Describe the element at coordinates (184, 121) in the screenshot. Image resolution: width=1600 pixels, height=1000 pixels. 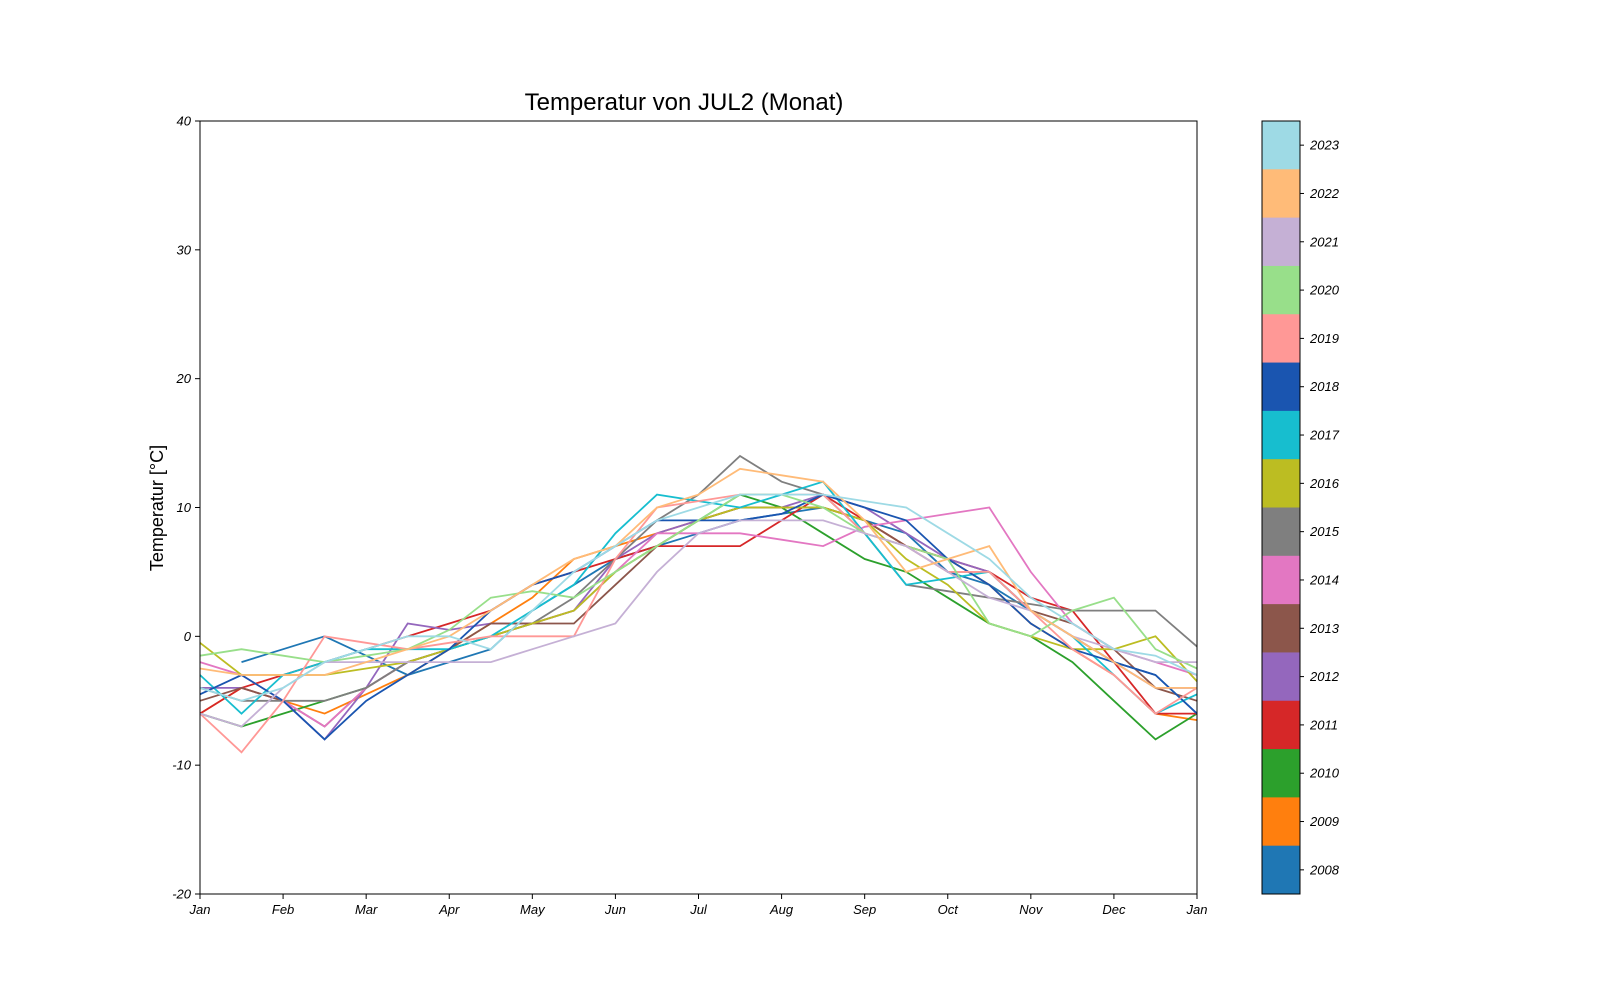
I see `y-tick-label: 40` at that location.